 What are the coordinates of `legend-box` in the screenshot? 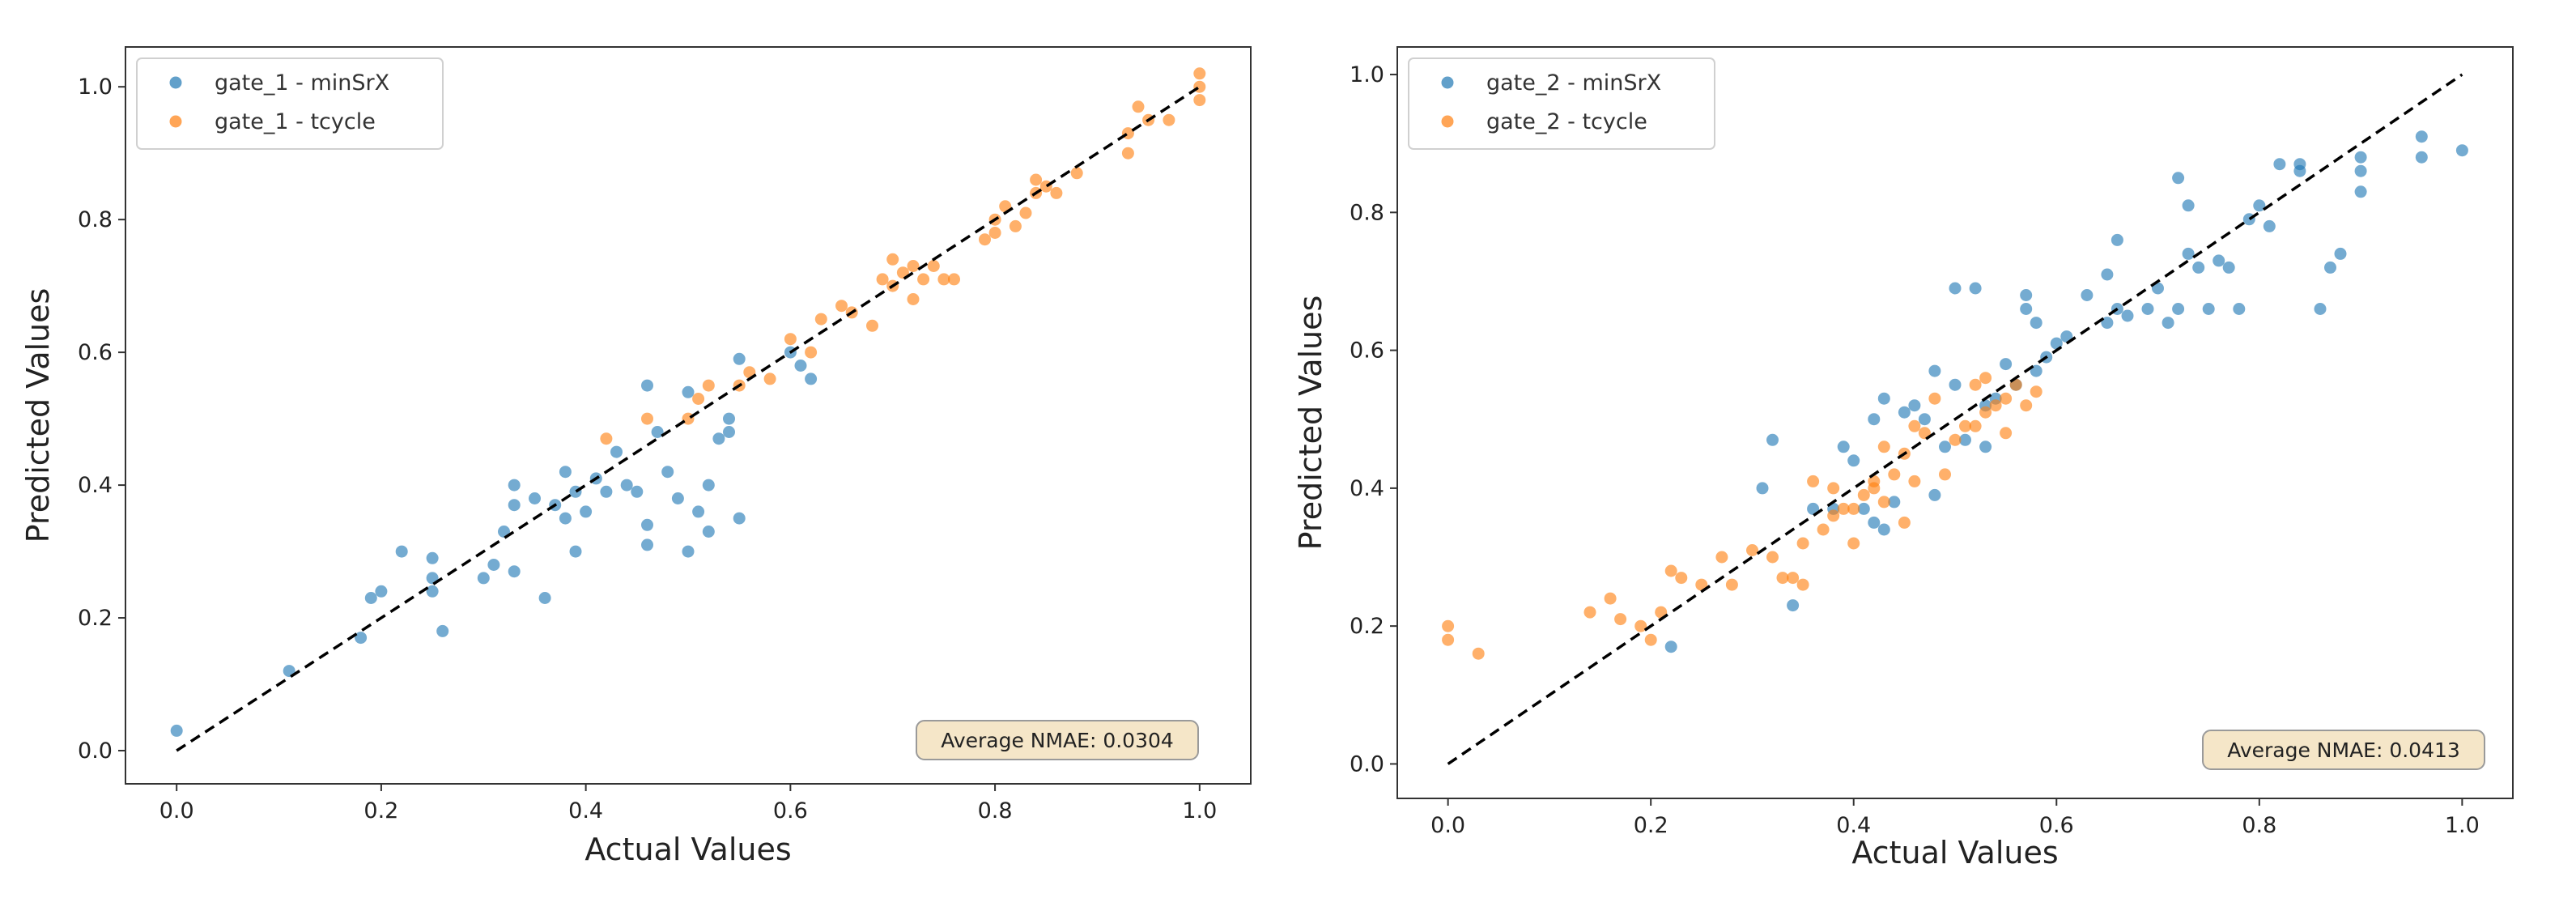 It's located at (1561, 103).